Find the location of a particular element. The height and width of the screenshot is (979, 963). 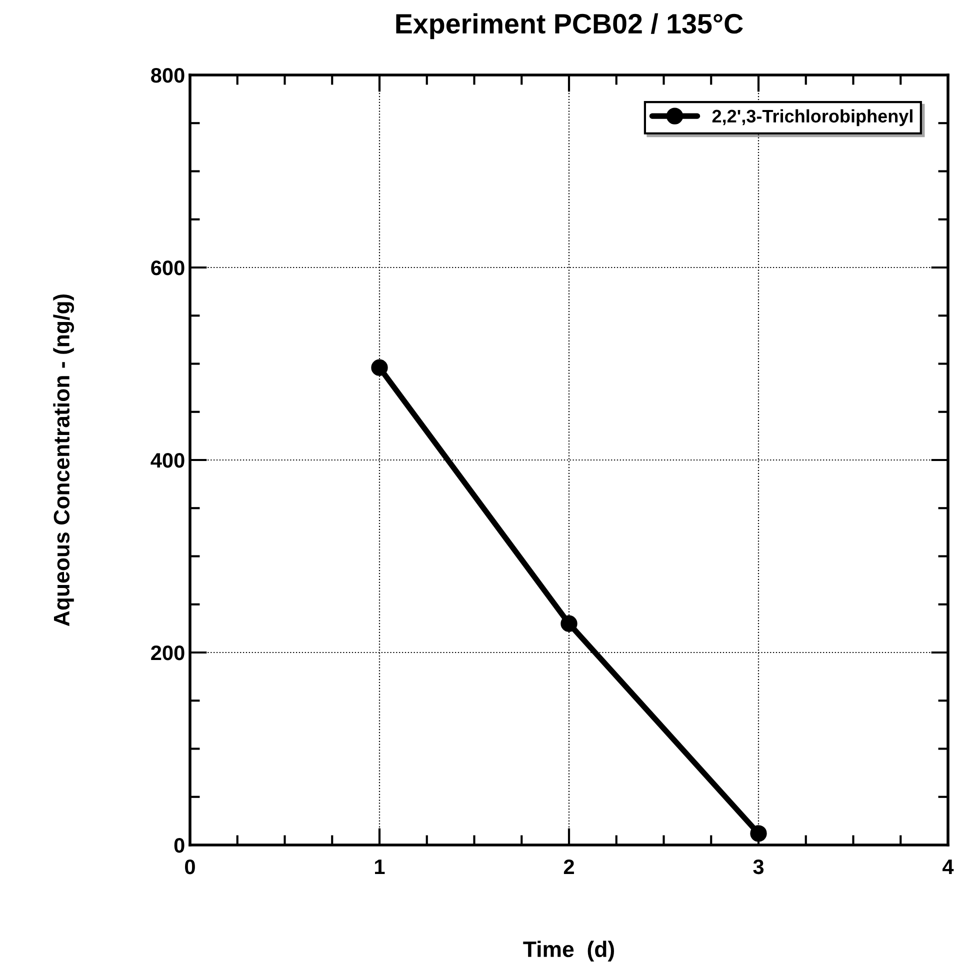

y-tick-label: 400 is located at coordinates (167, 460).